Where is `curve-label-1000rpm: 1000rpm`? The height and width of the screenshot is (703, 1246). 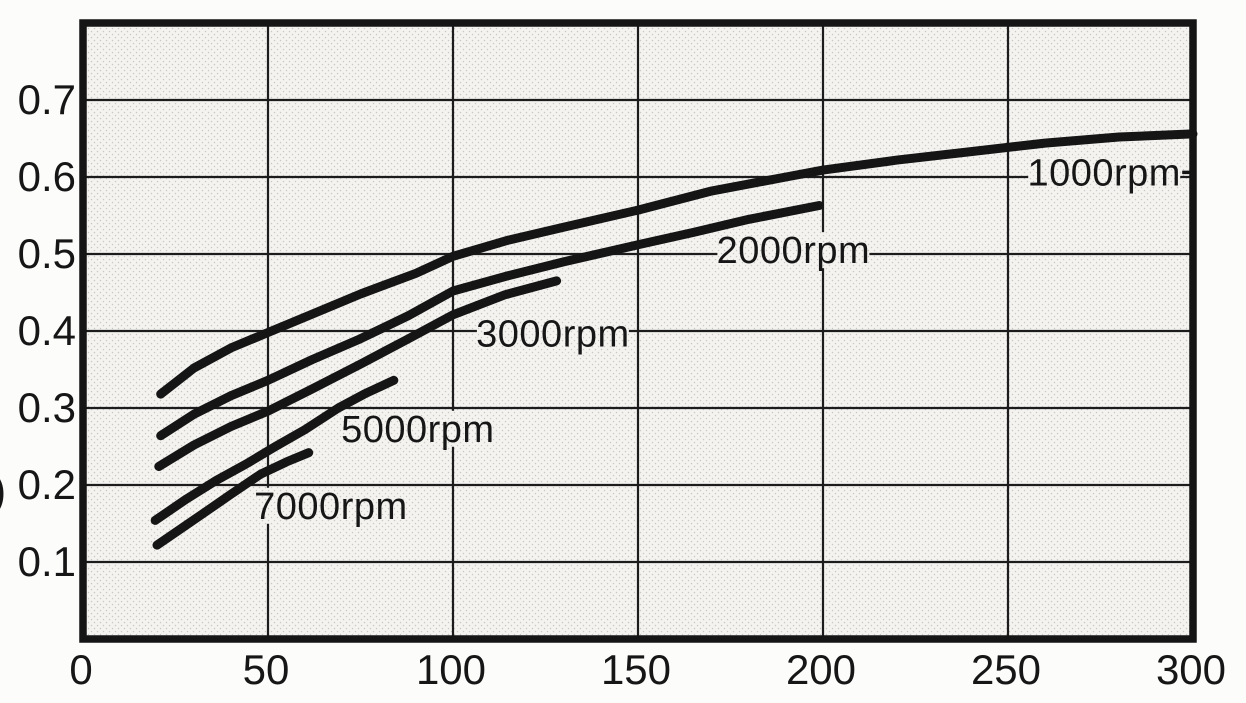 curve-label-1000rpm: 1000rpm is located at coordinates (1103, 173).